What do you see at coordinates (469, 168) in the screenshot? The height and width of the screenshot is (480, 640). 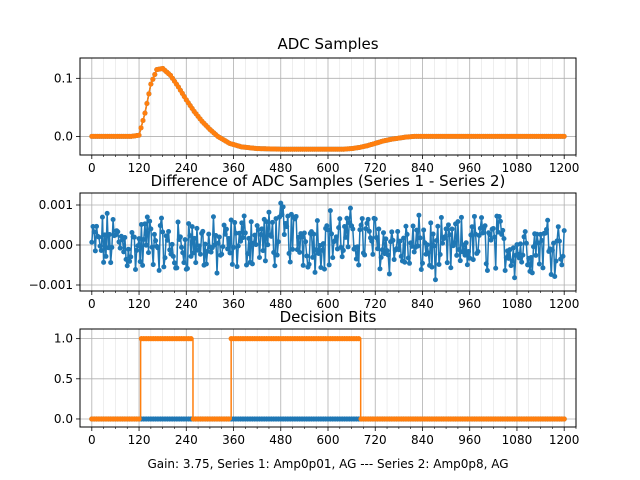 I see `tick-label-x: 960` at bounding box center [469, 168].